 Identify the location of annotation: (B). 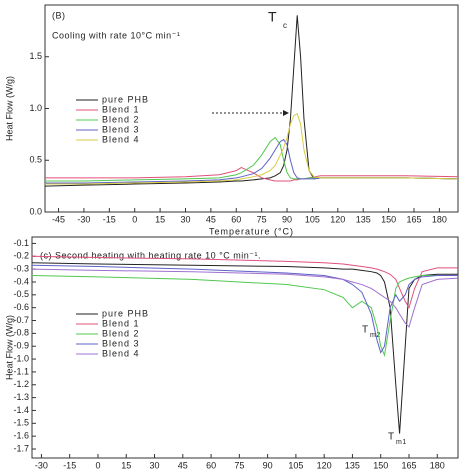
(59, 15).